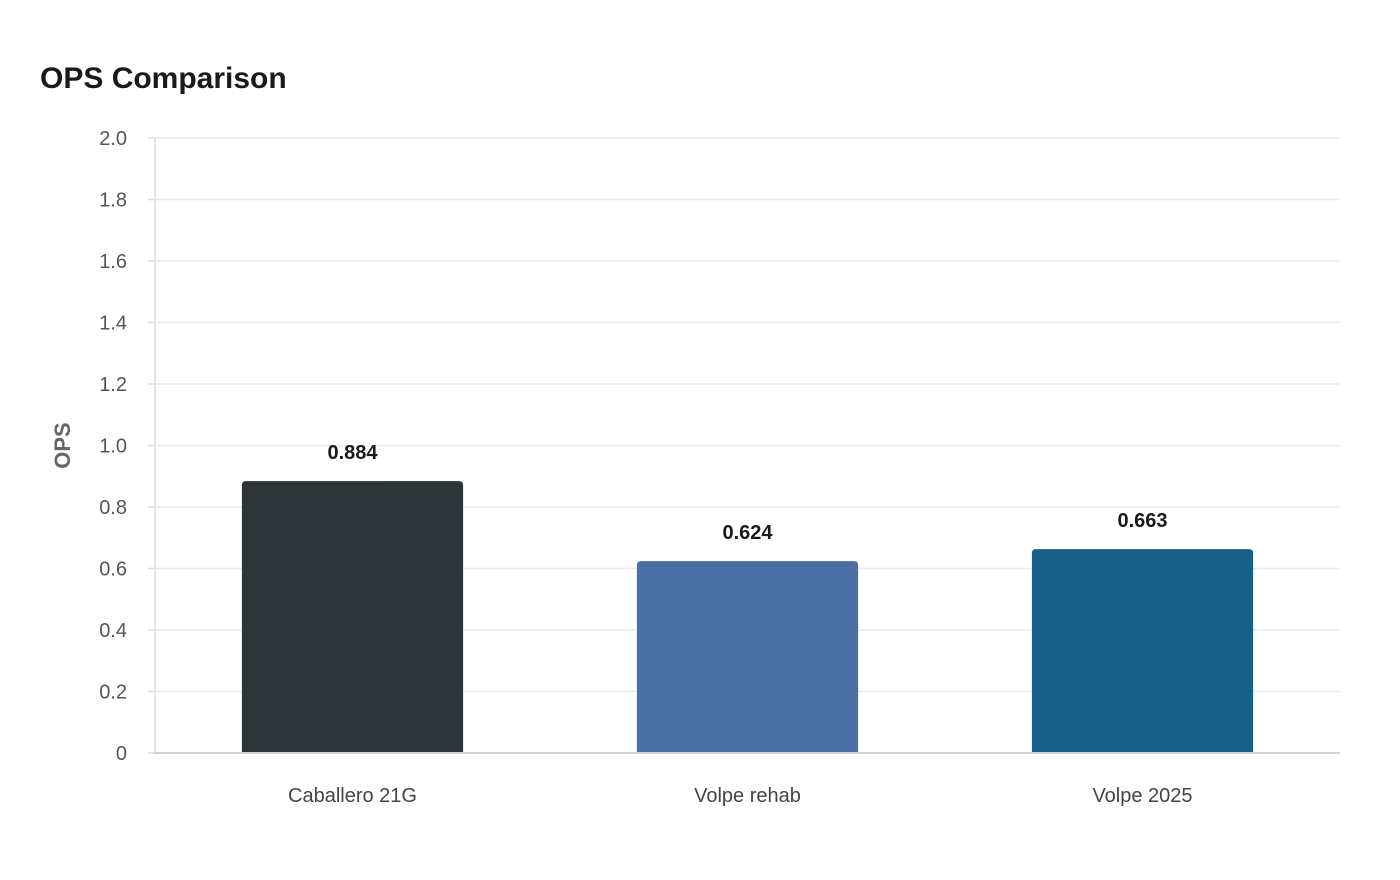 The height and width of the screenshot is (880, 1400). What do you see at coordinates (113, 631) in the screenshot?
I see `y-tick-label: 0.4` at bounding box center [113, 631].